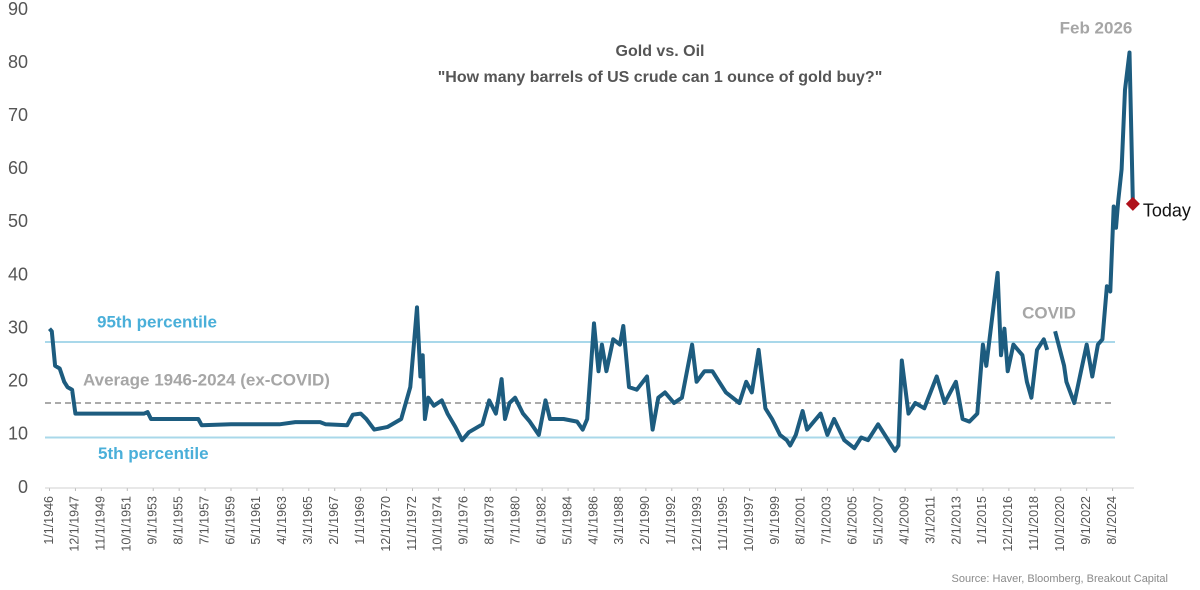 The width and height of the screenshot is (1200, 590). I want to click on reference-label: 95th percentile, so click(157, 321).